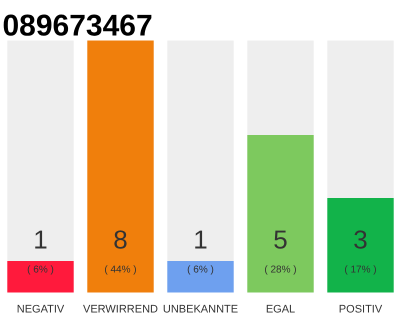  What do you see at coordinates (360, 239) in the screenshot?
I see `data-label: 3` at bounding box center [360, 239].